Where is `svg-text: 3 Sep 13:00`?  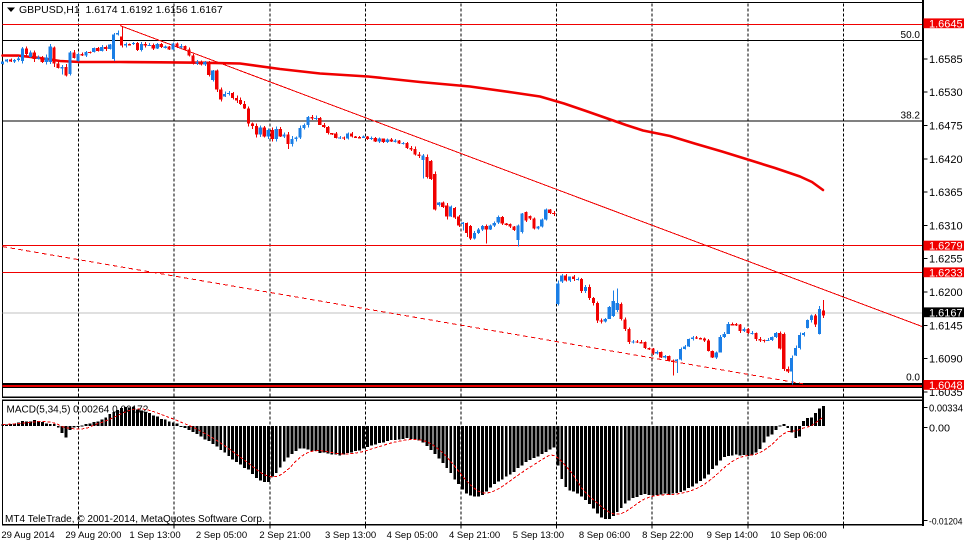 svg-text: 3 Sep 13:00 is located at coordinates (350, 535).